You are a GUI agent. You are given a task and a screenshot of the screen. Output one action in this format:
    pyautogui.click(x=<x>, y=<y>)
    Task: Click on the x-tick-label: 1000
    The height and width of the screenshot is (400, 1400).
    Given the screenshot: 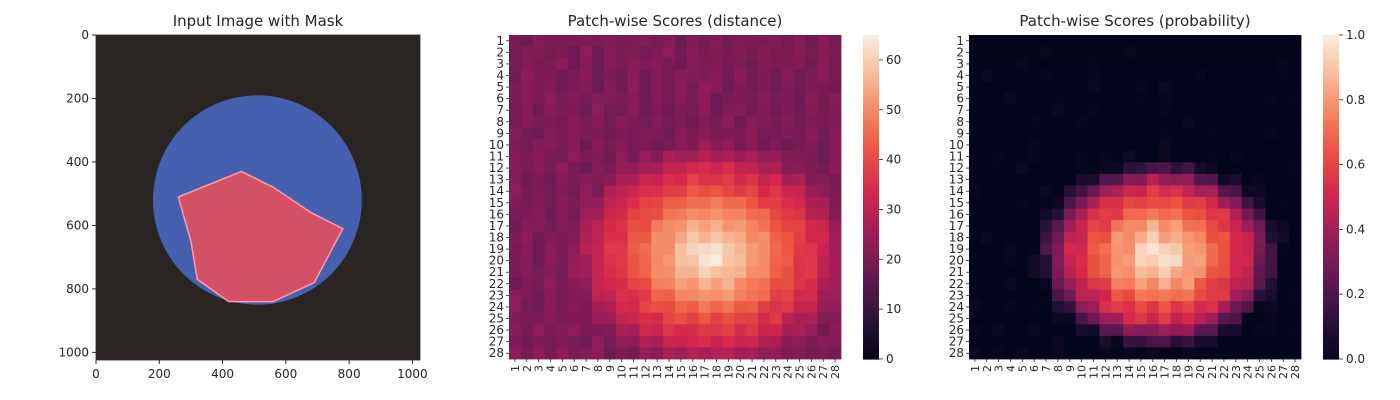 What is the action you would take?
    pyautogui.click(x=412, y=374)
    